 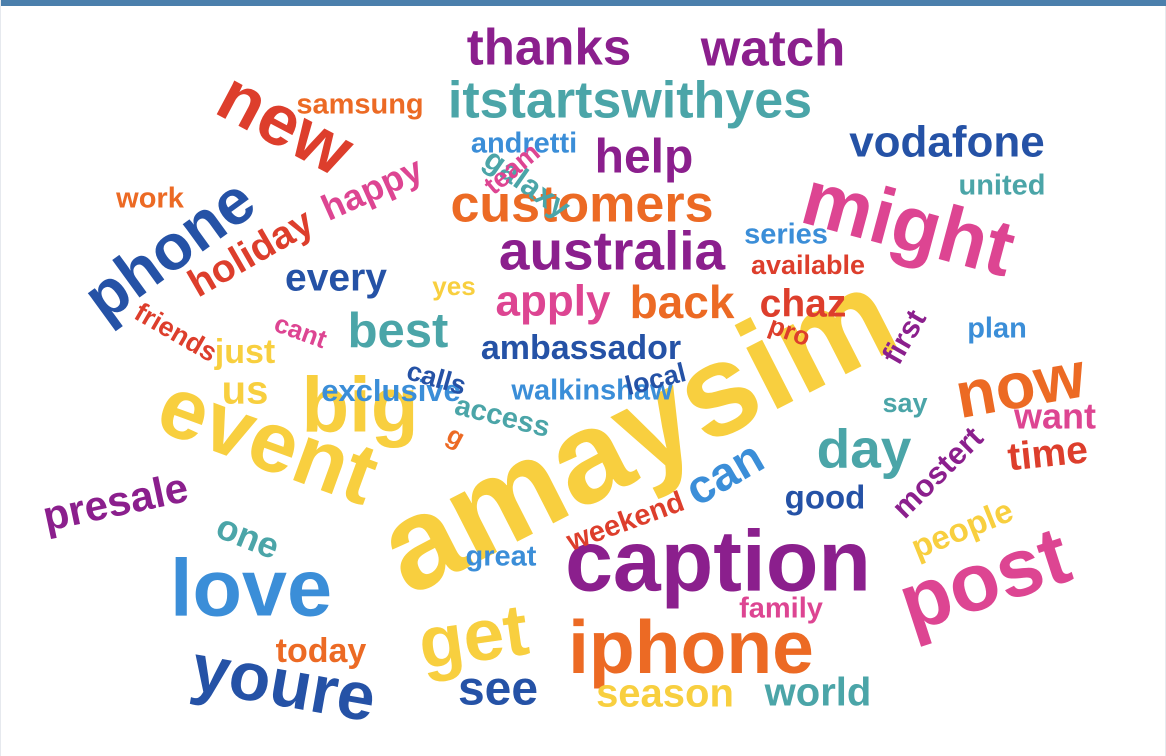 What do you see at coordinates (300, 331) in the screenshot?
I see `word-cant: cant` at bounding box center [300, 331].